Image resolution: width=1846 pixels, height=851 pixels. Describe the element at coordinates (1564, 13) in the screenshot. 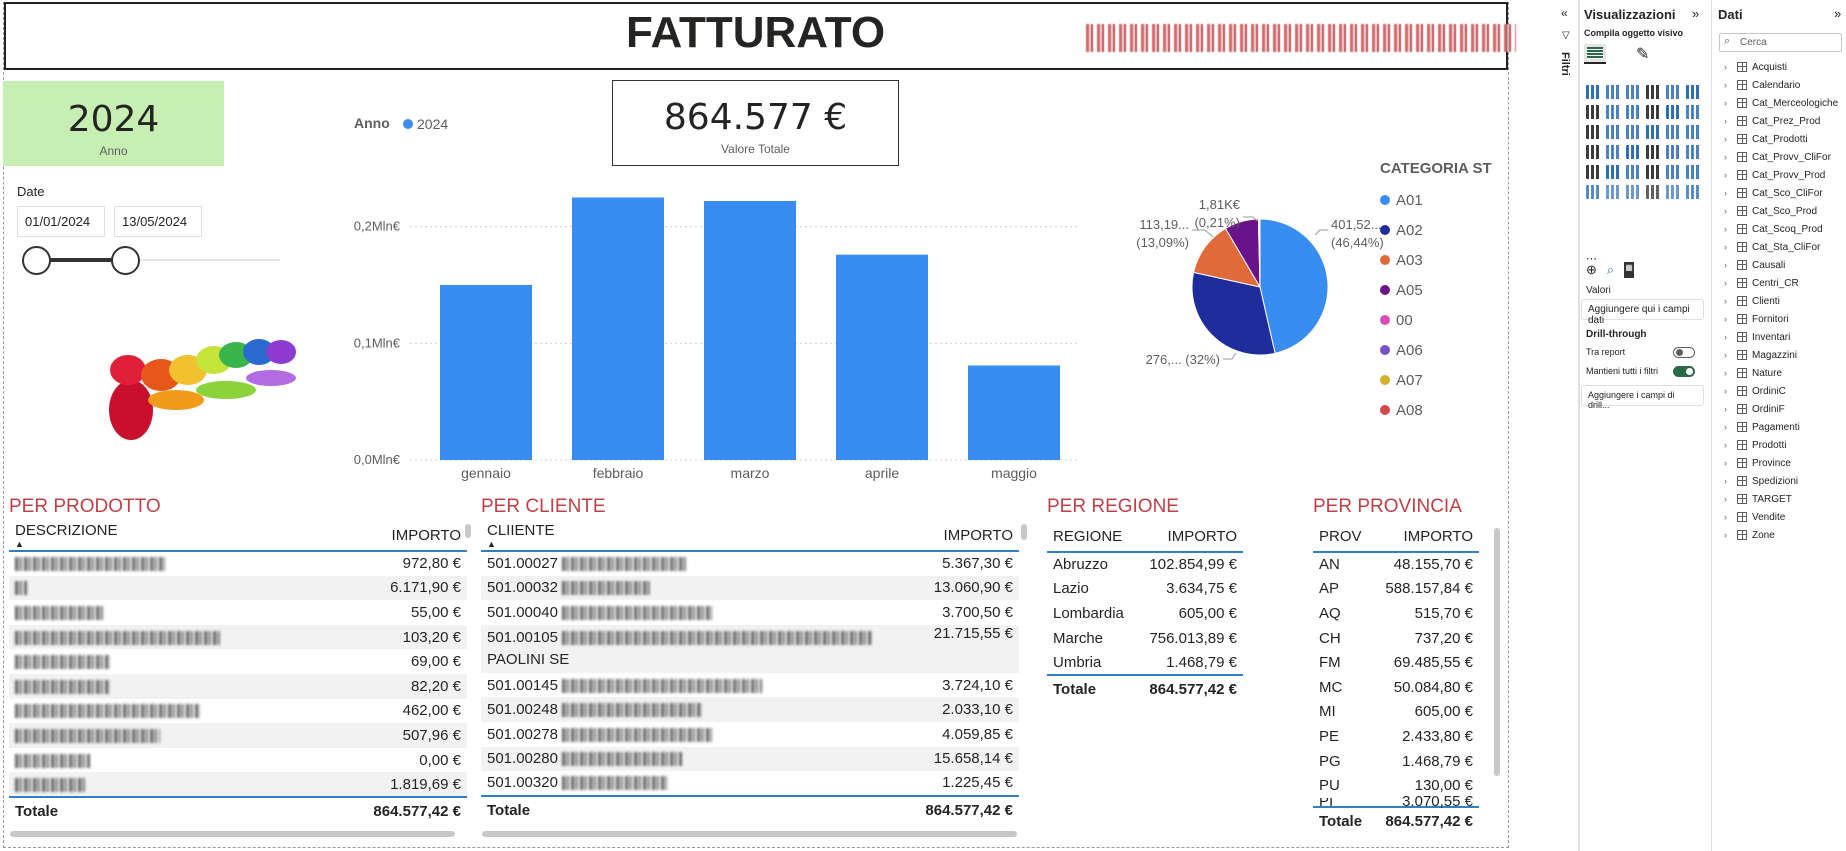

I see `collapse-filters-icon: «` at that location.